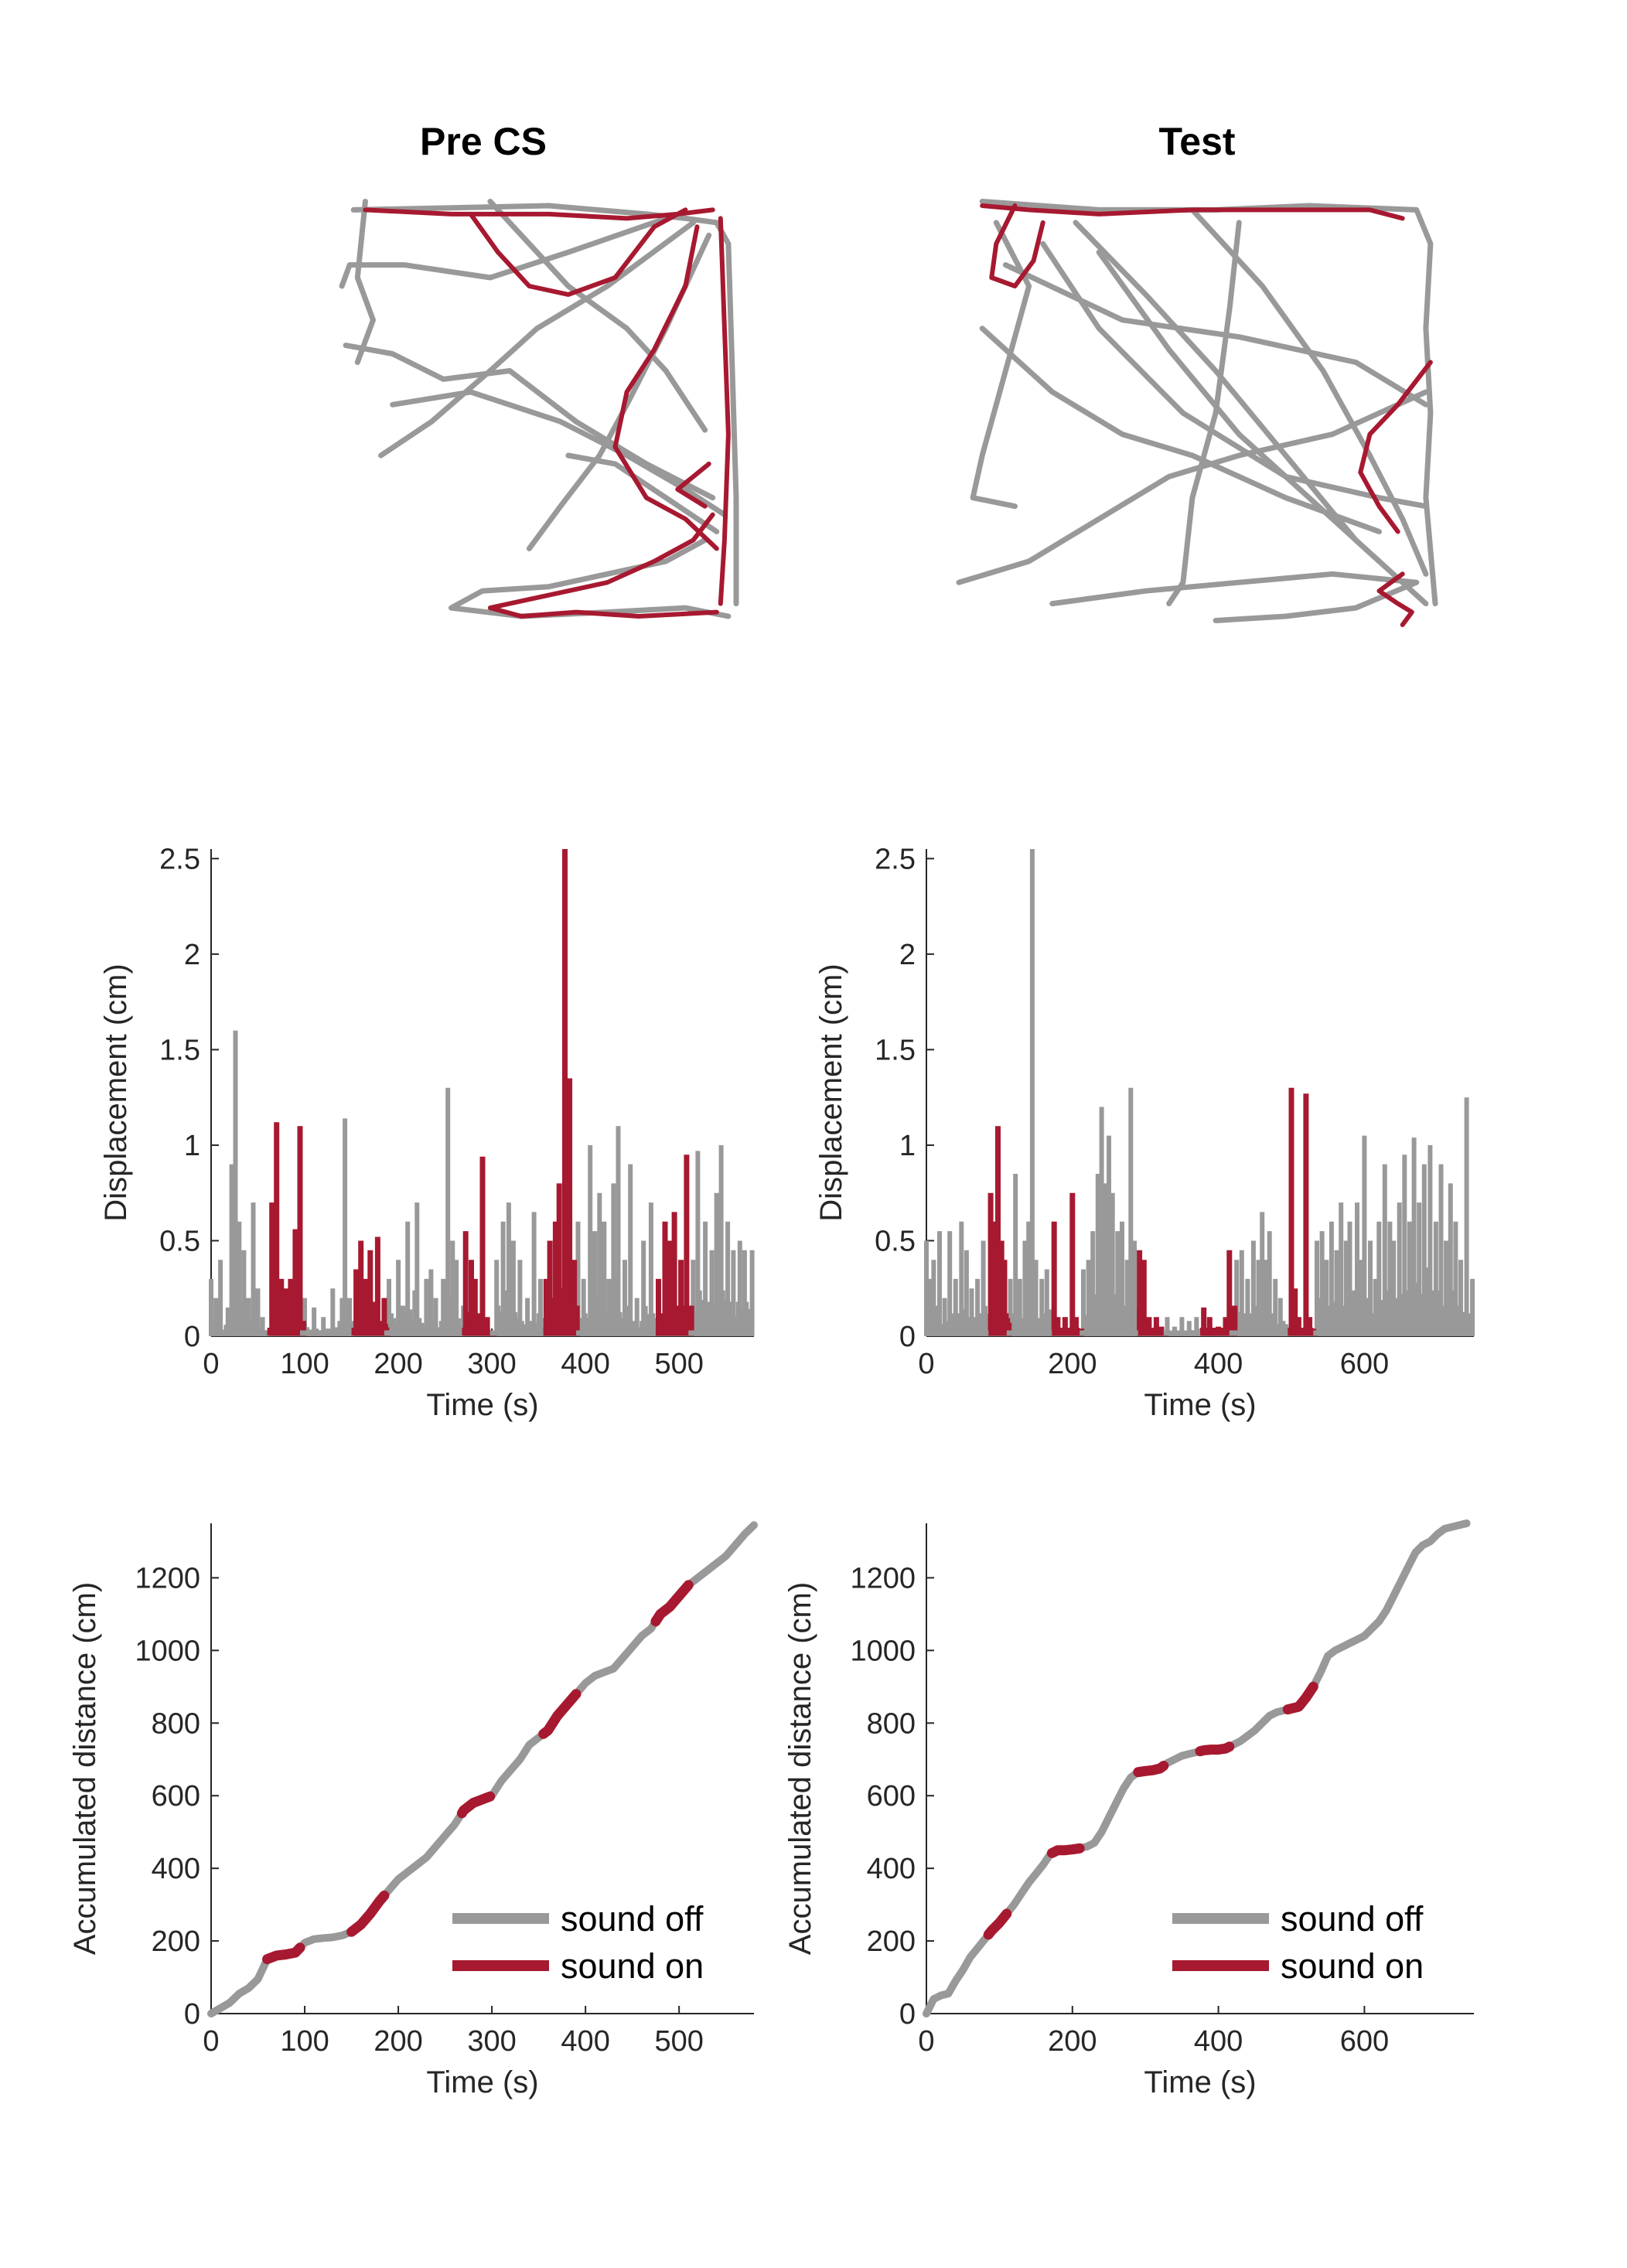 This screenshot has height=2268, width=1627. What do you see at coordinates (1196, 141) in the screenshot?
I see `panel-title-test: Test` at bounding box center [1196, 141].